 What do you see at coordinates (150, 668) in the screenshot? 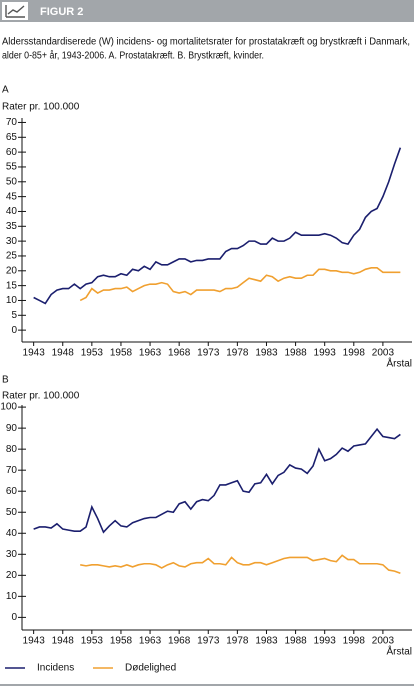
I see `legend-label: Dødelighed` at bounding box center [150, 668].